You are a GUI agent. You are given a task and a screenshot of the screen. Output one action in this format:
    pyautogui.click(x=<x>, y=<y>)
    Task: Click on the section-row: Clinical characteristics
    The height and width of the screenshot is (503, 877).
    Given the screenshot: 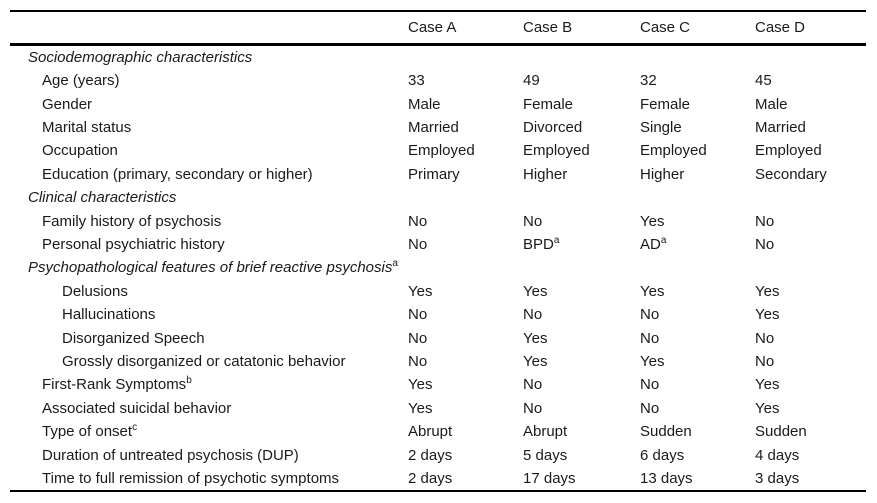 What is the action you would take?
    pyautogui.click(x=438, y=197)
    